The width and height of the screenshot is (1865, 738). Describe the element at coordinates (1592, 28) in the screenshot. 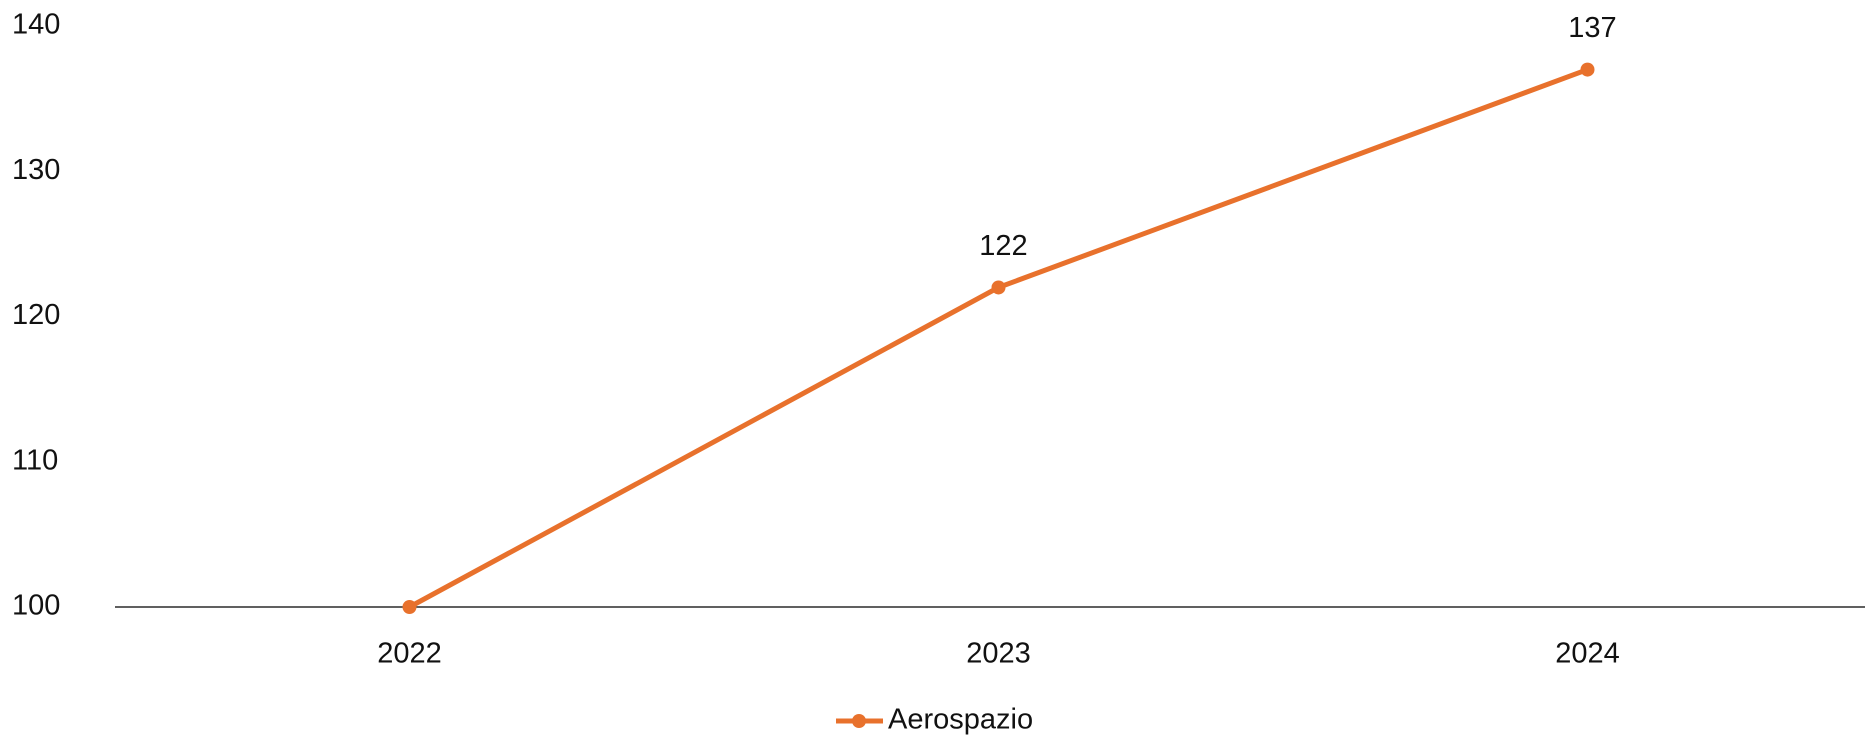

I see `data-label: 137` at that location.